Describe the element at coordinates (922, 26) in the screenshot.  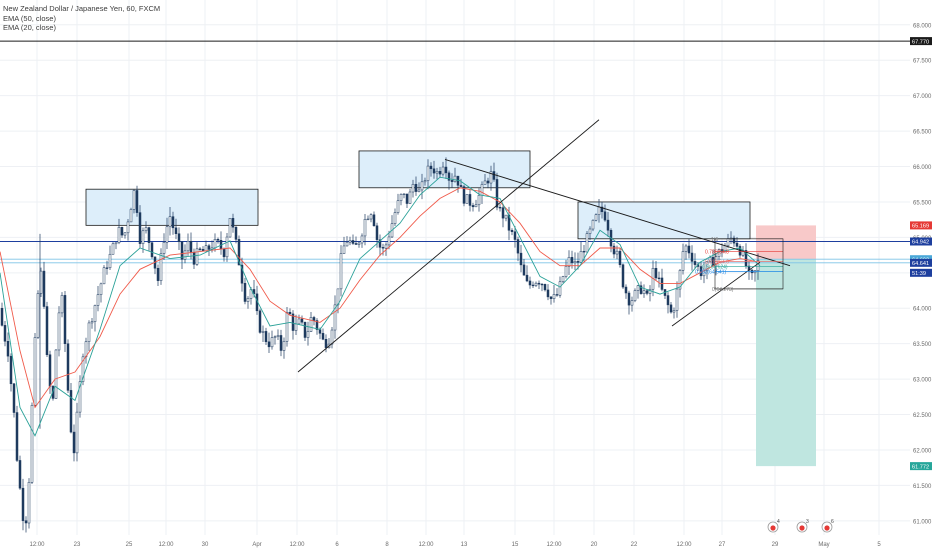
I see `y-tick-label: 68.000` at that location.